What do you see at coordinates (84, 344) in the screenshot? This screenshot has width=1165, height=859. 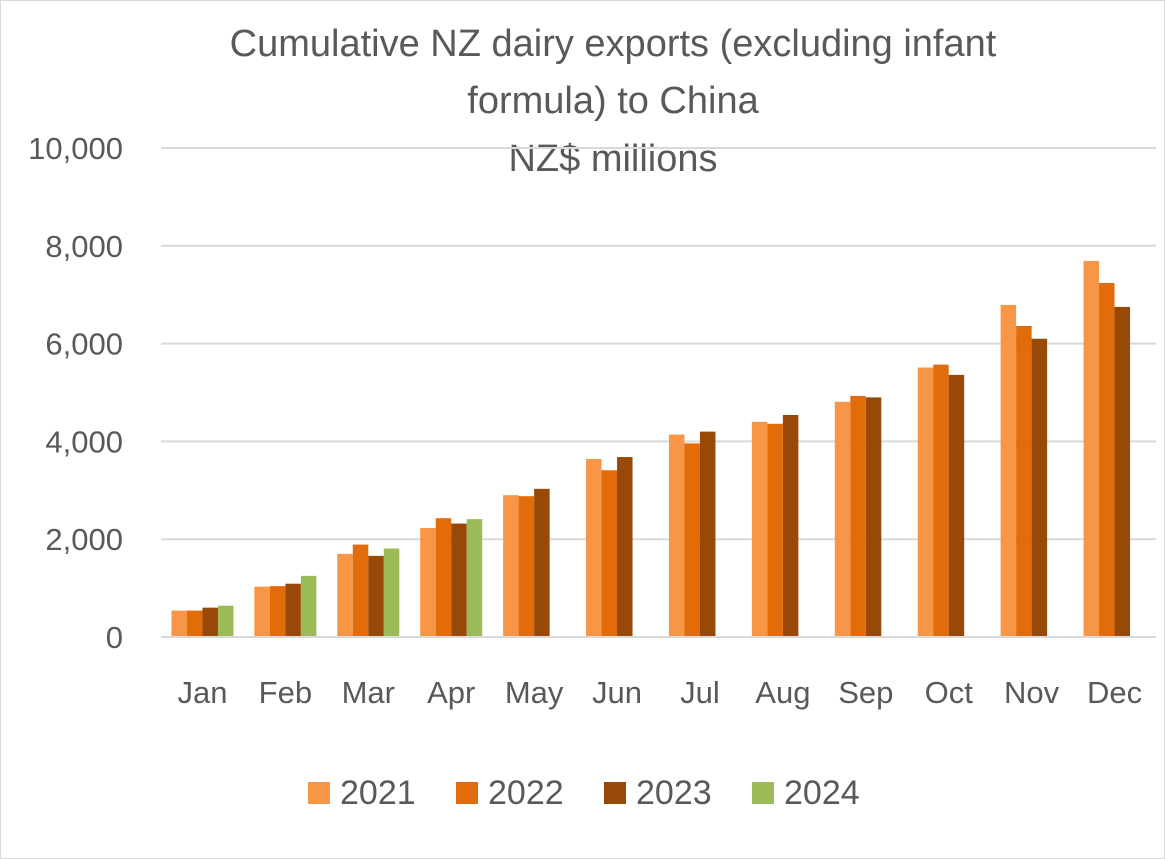 I see `y-tick-label: 6,000` at bounding box center [84, 344].